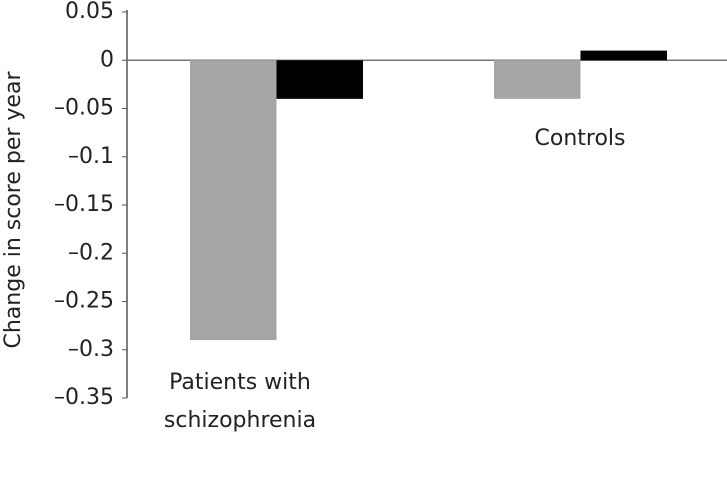 Image resolution: width=727 pixels, height=484 pixels. I want to click on y-tick-label: –0.3, so click(91, 349).